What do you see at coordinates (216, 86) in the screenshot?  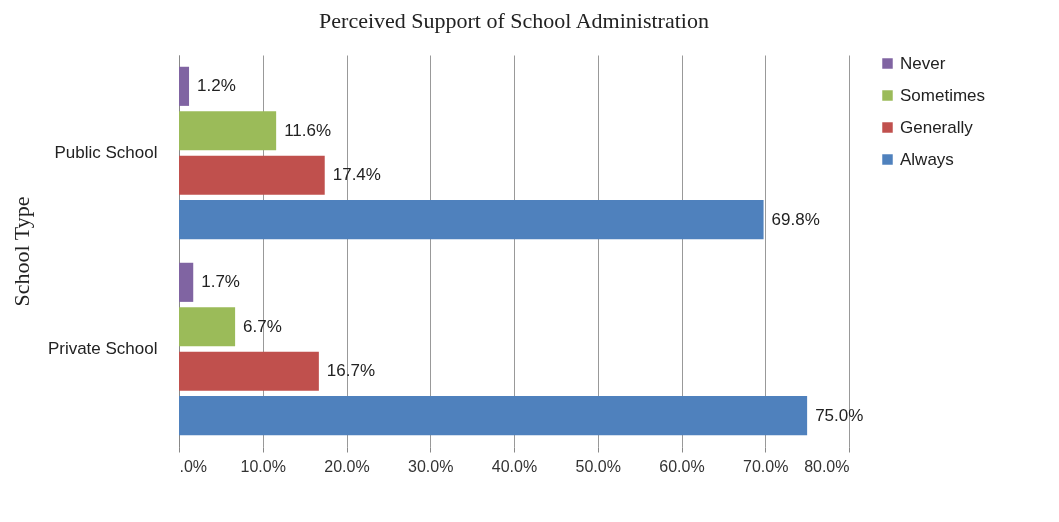 I see `data-label: 1.2%` at bounding box center [216, 86].